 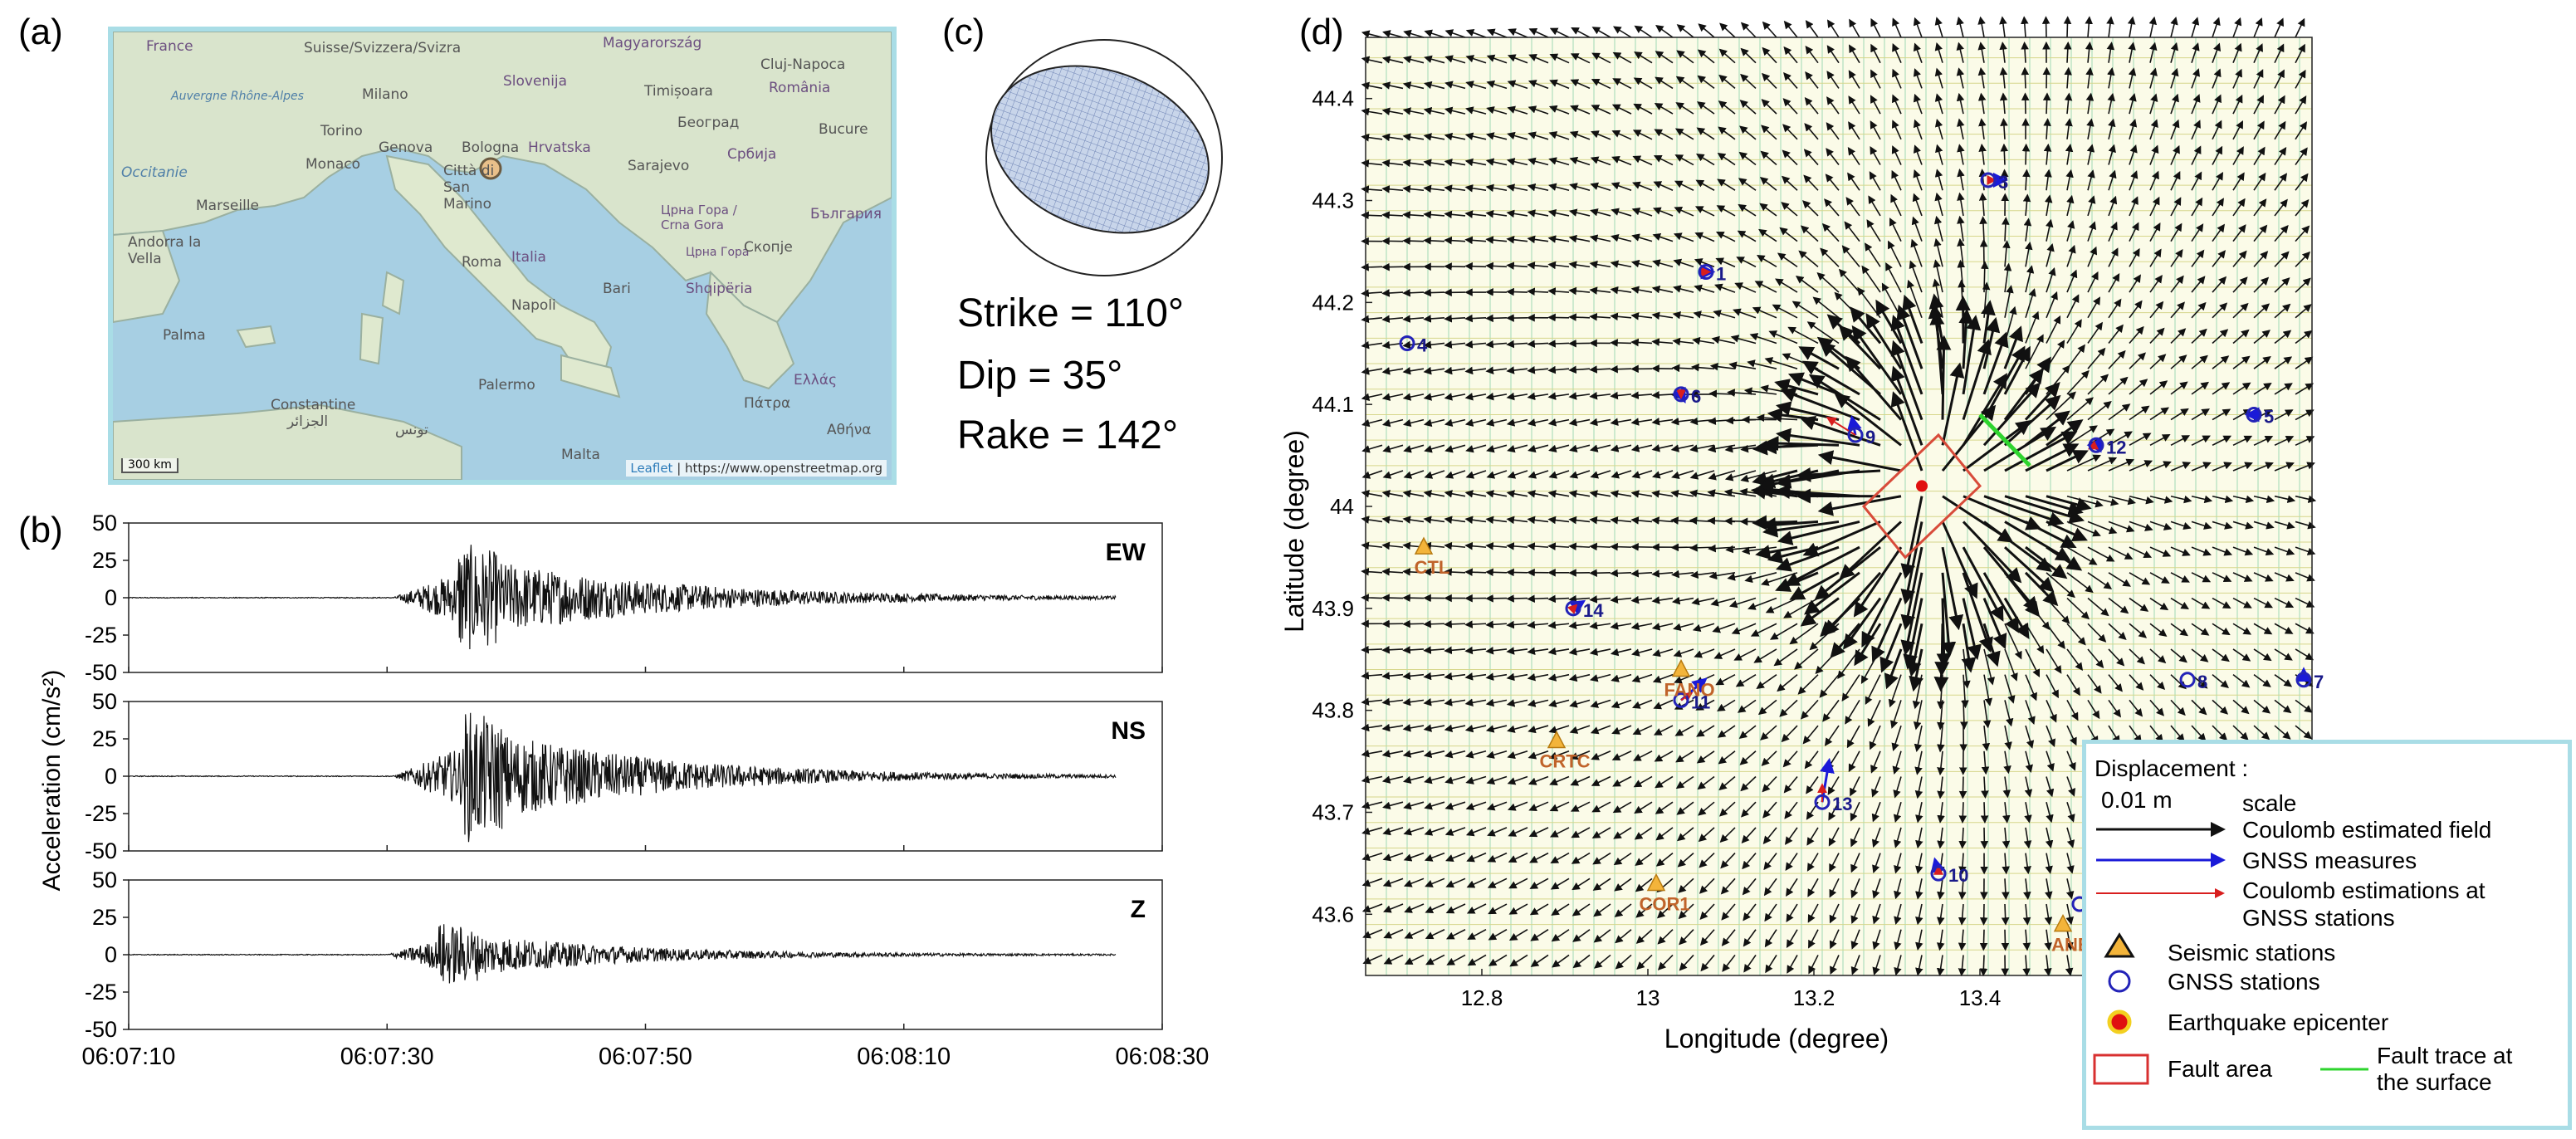 What do you see at coordinates (341, 131) in the screenshot?
I see `map-label-9: Torino` at bounding box center [341, 131].